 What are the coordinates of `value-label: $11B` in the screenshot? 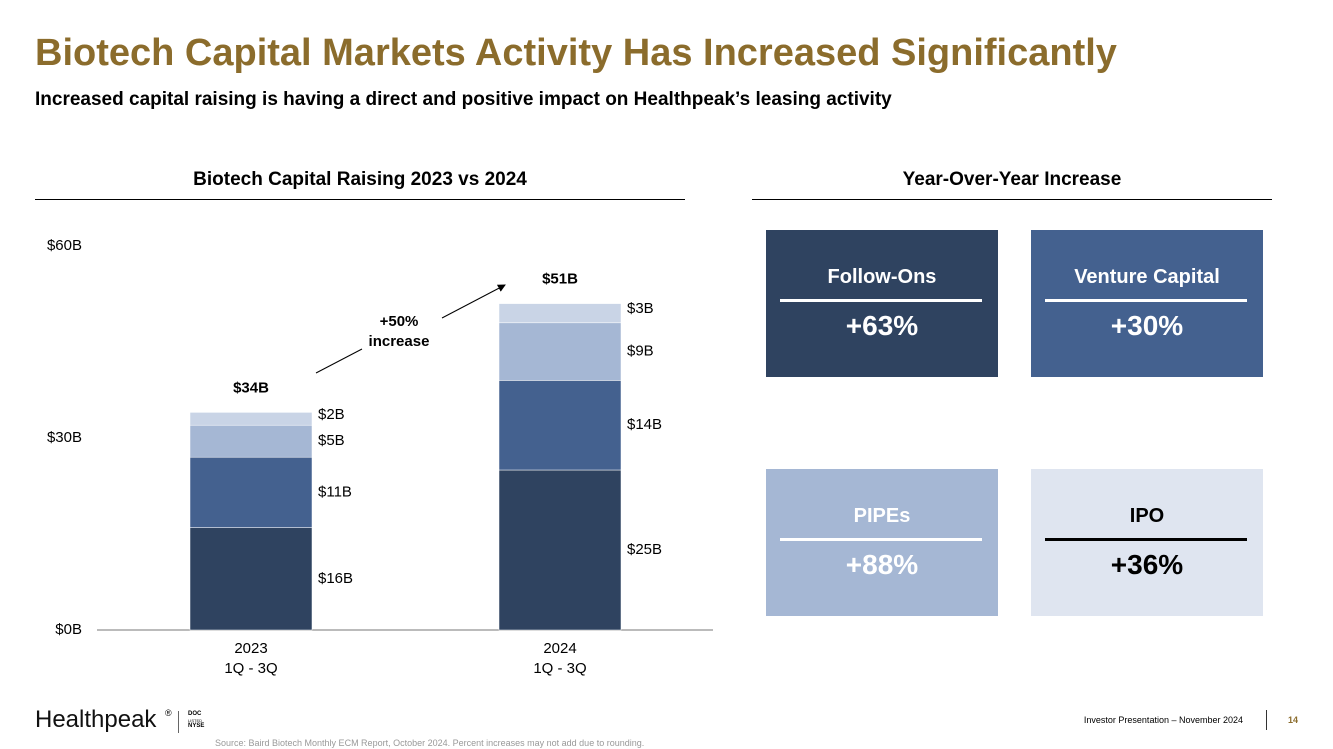 It's located at (335, 491).